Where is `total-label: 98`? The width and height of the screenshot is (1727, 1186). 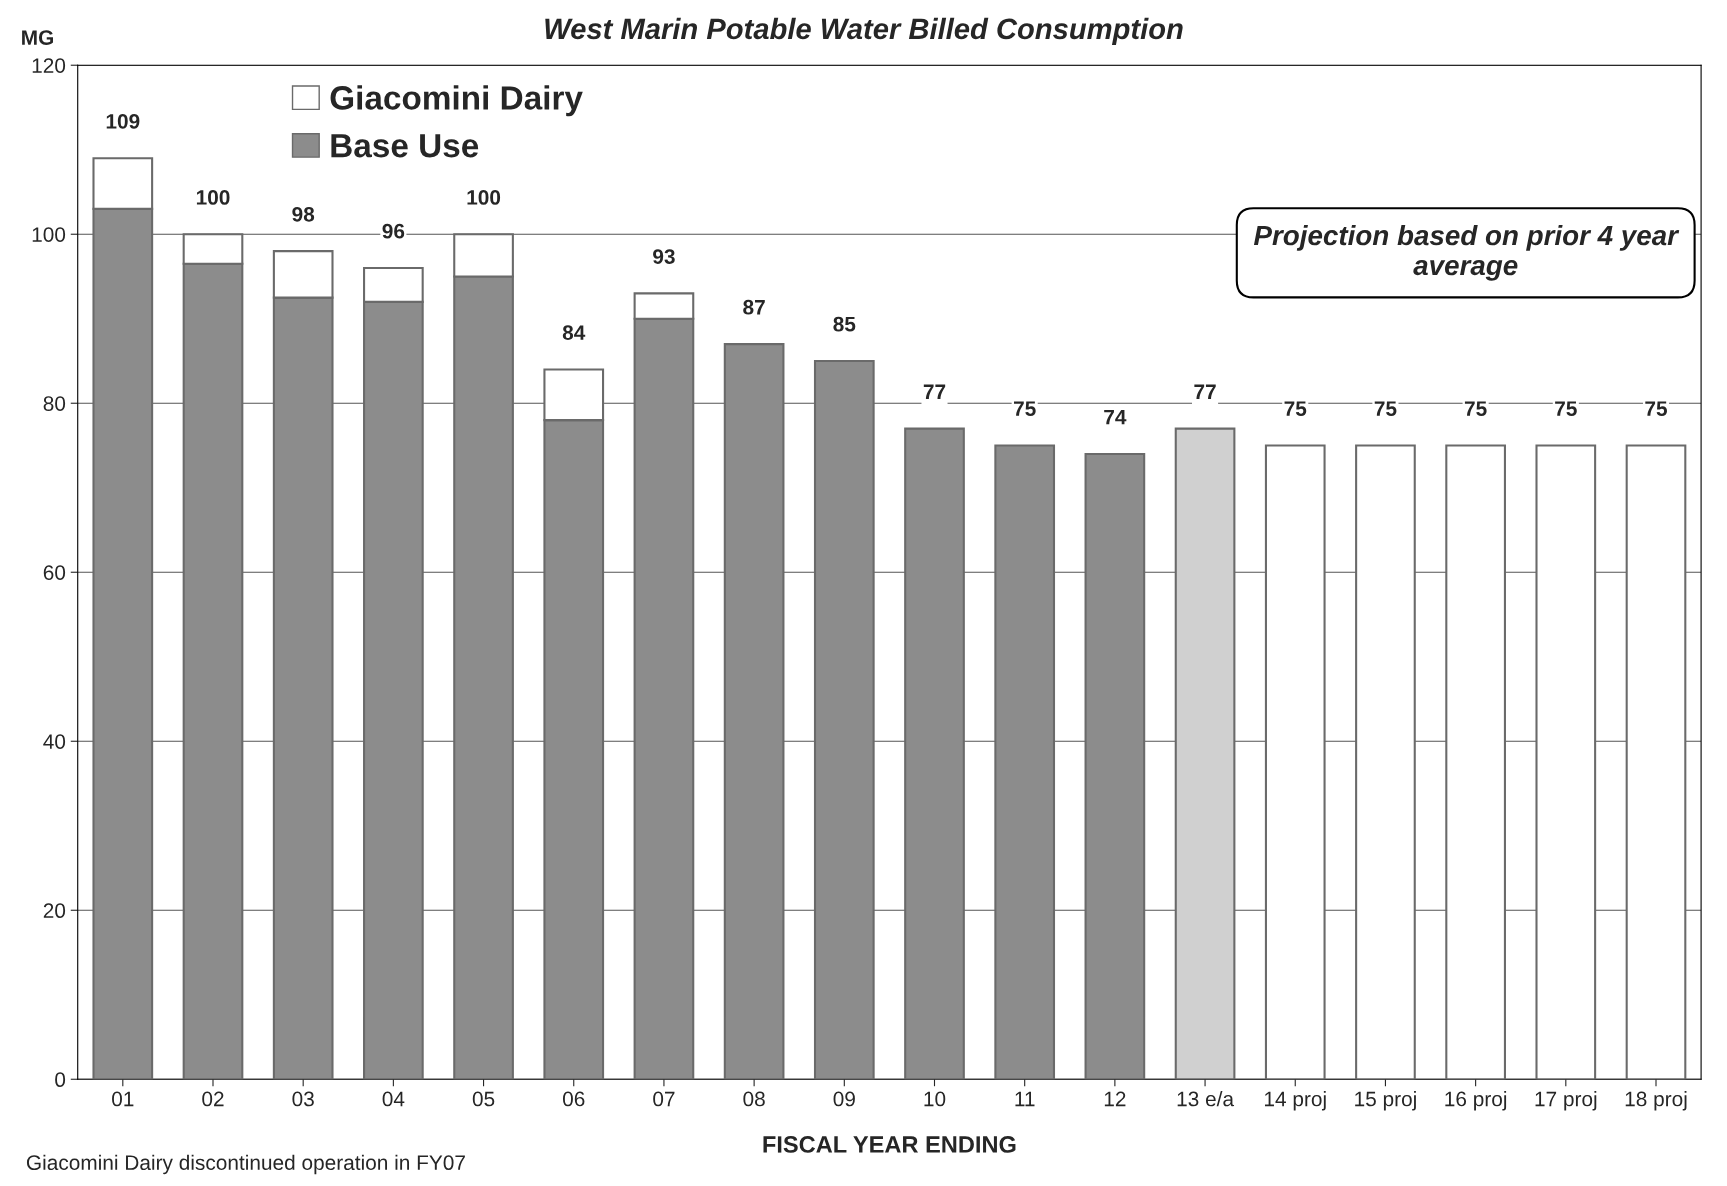 total-label: 98 is located at coordinates (303, 214).